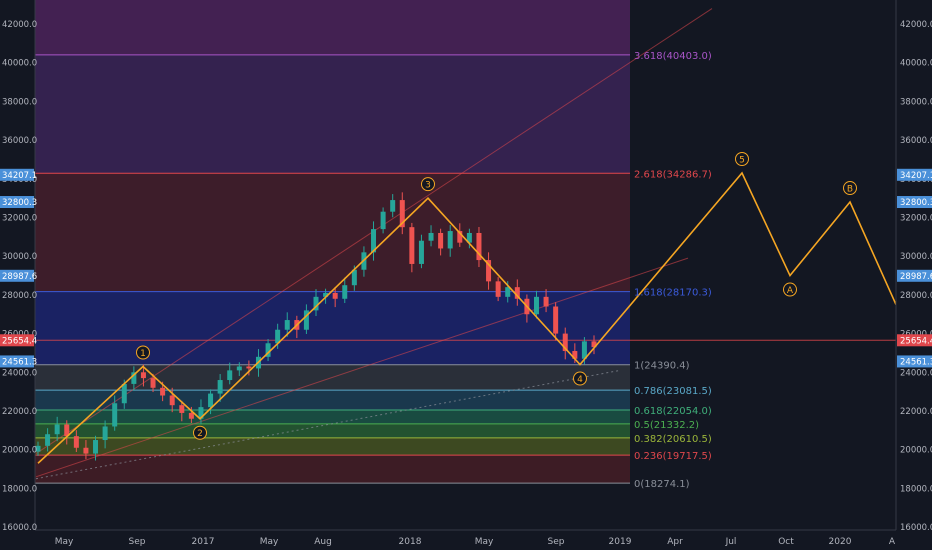  I want to click on price-badge-label-right: 24561.3, so click(916, 362).